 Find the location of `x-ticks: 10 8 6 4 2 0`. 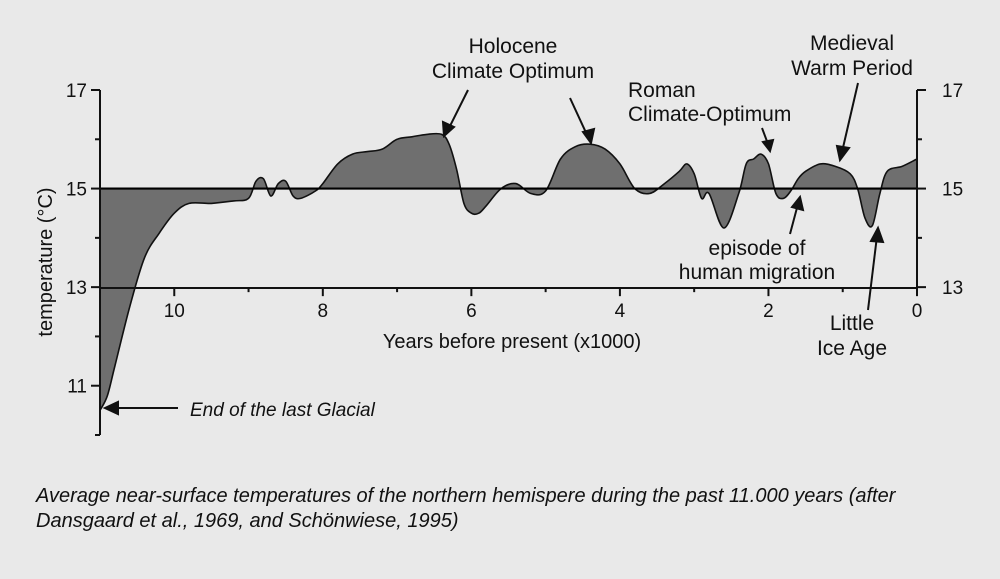

x-ticks: 10 8 6 4 2 0 is located at coordinates (511, 304).